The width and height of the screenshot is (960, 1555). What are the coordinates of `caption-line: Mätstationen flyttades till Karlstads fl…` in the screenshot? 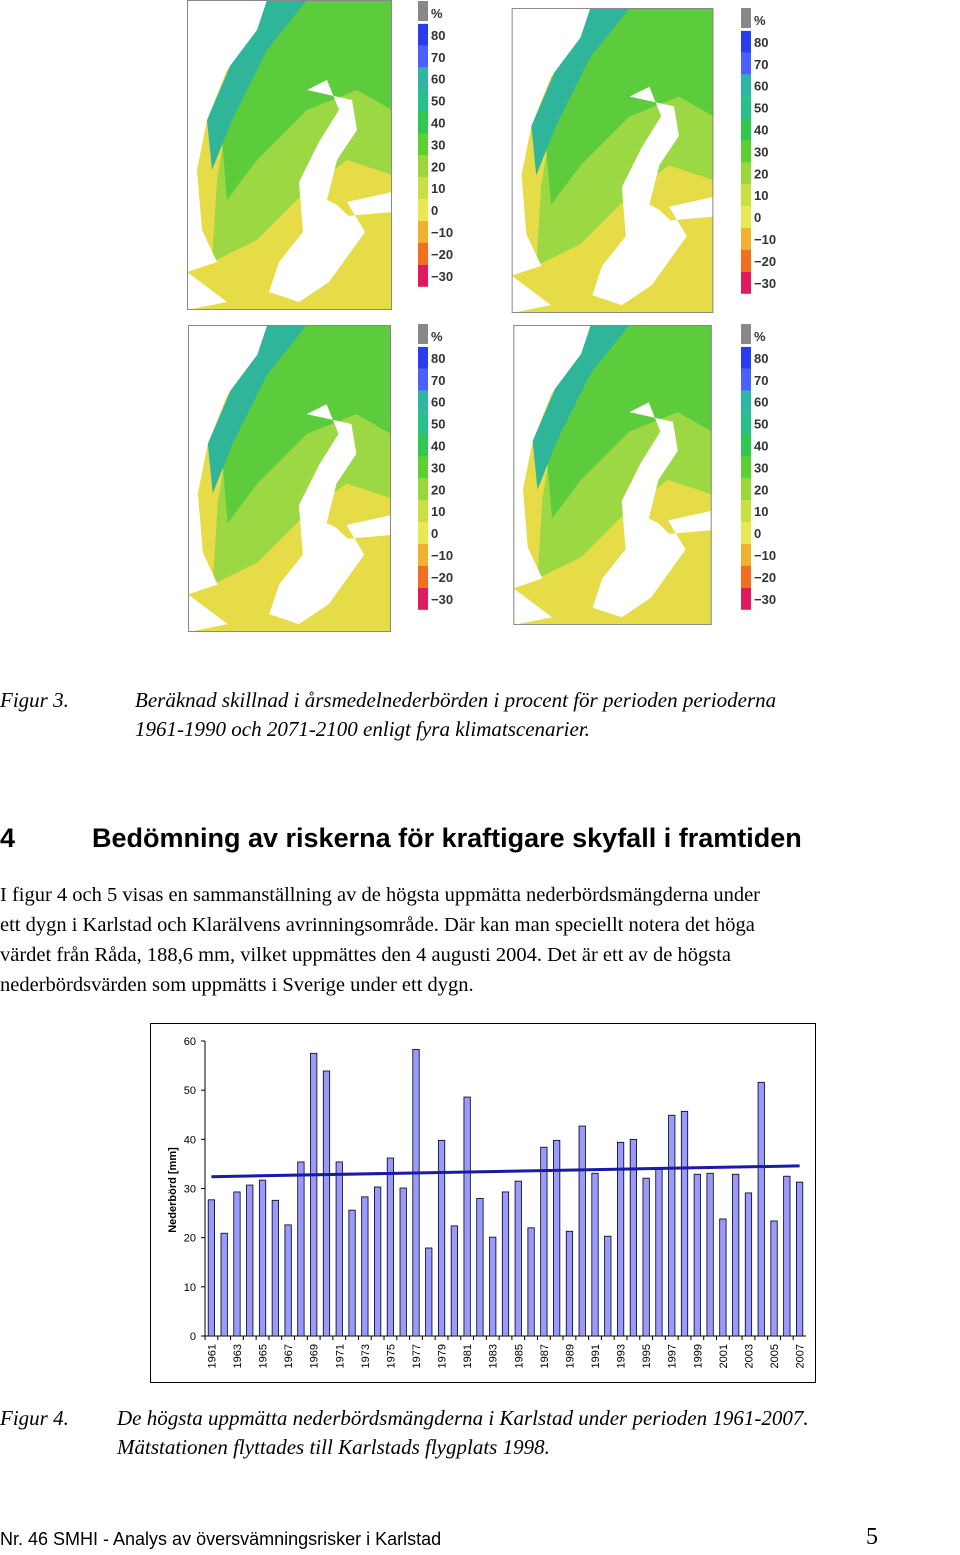 It's located at (333, 1447).